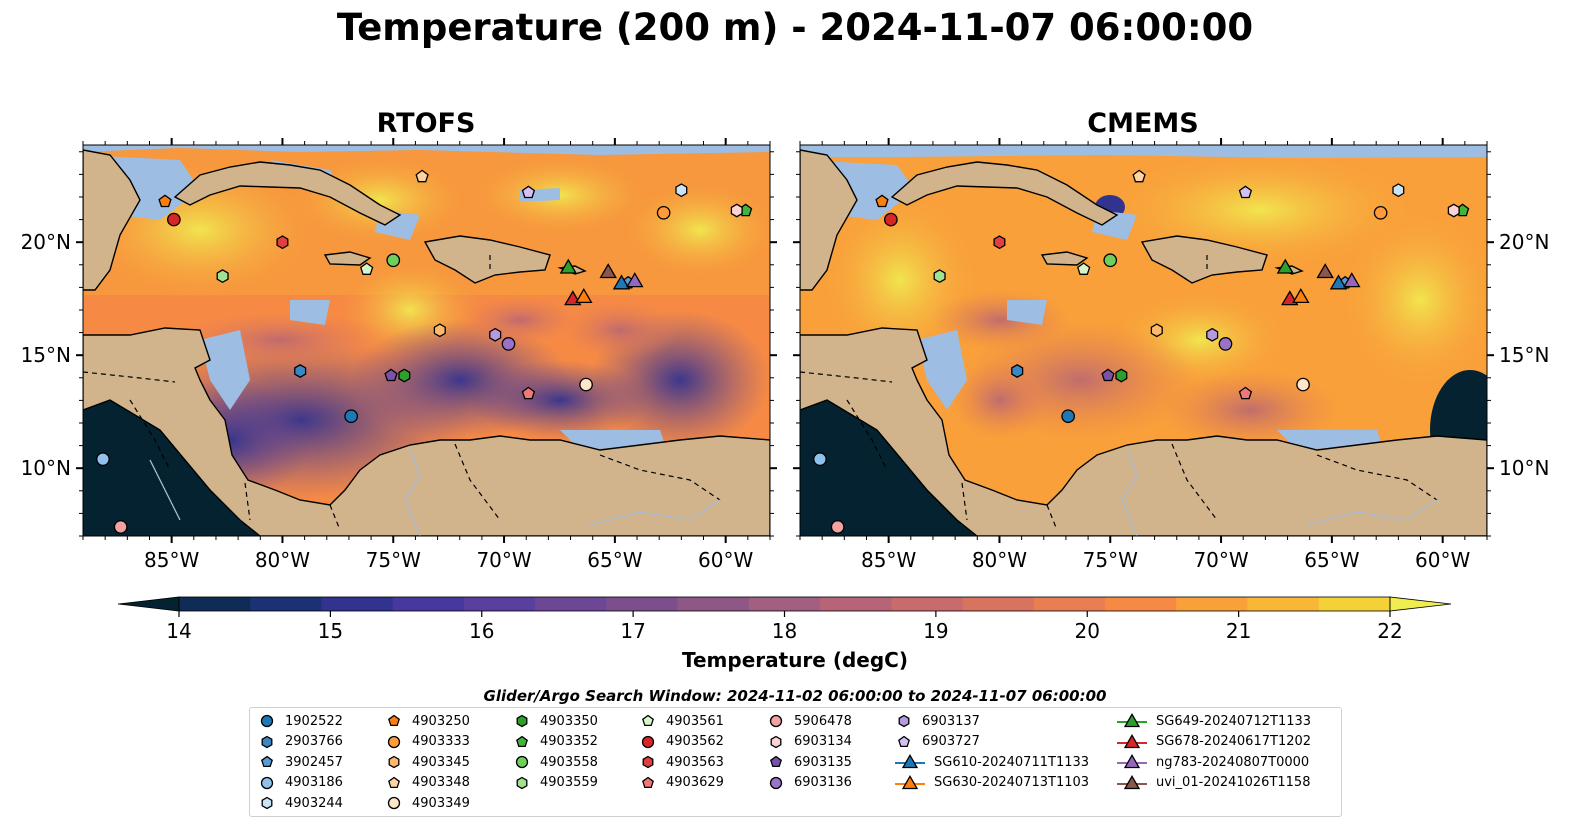 The image size is (1590, 829). Describe the element at coordinates (427, 803) in the screenshot. I see `legend-entry: 4903349` at that location.